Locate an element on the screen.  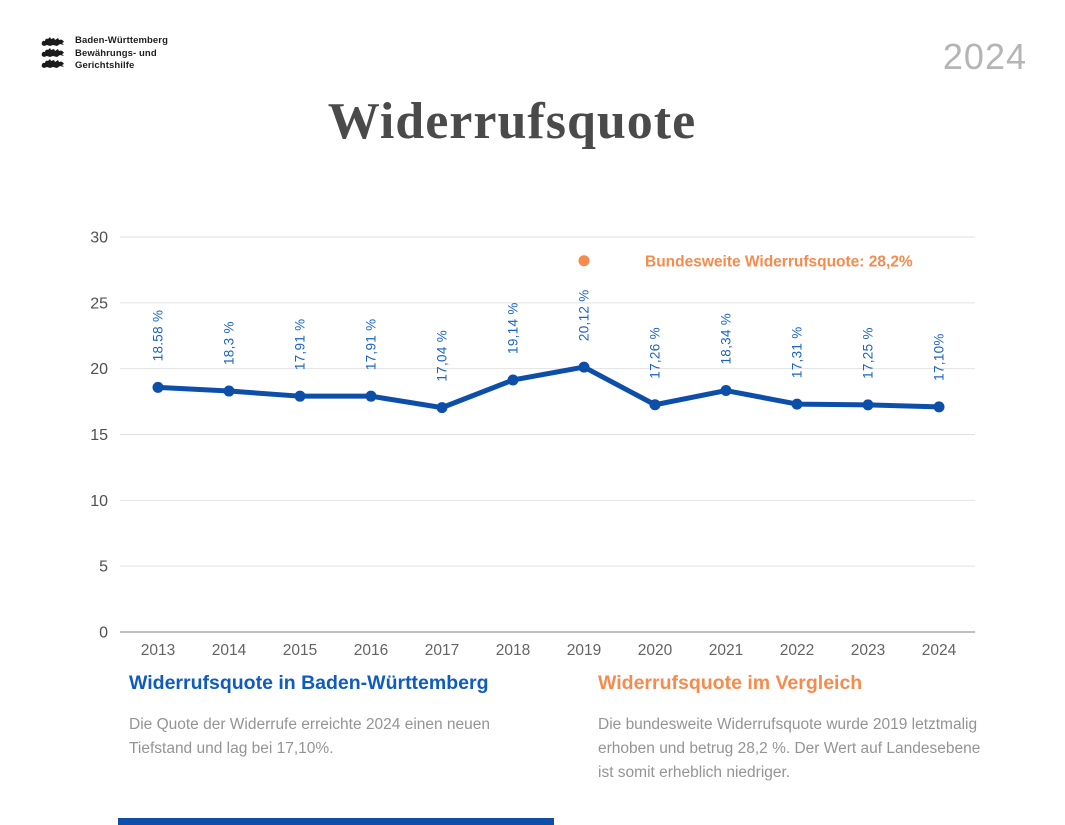
x-tick-label-2014: 2014 is located at coordinates (229, 650).